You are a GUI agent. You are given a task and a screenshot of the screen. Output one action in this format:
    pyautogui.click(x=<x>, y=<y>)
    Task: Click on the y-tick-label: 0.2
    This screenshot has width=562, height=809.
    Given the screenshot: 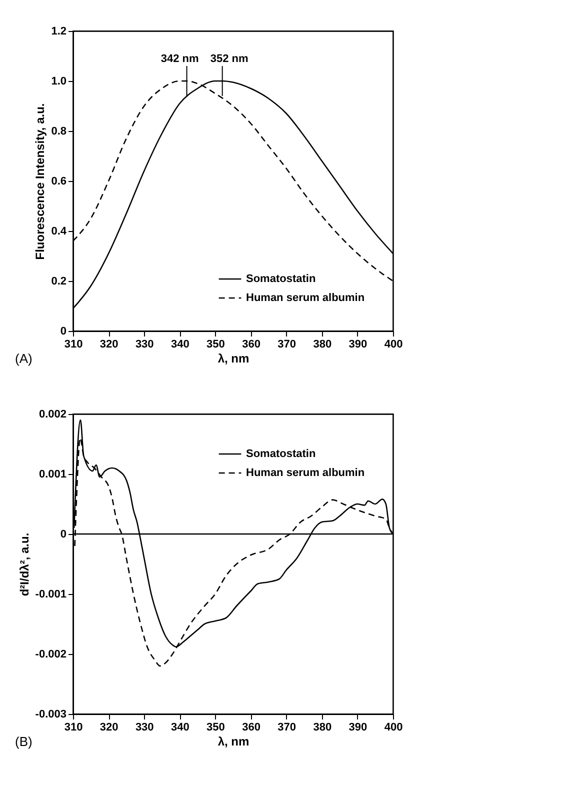 What is the action you would take?
    pyautogui.click(x=58, y=282)
    